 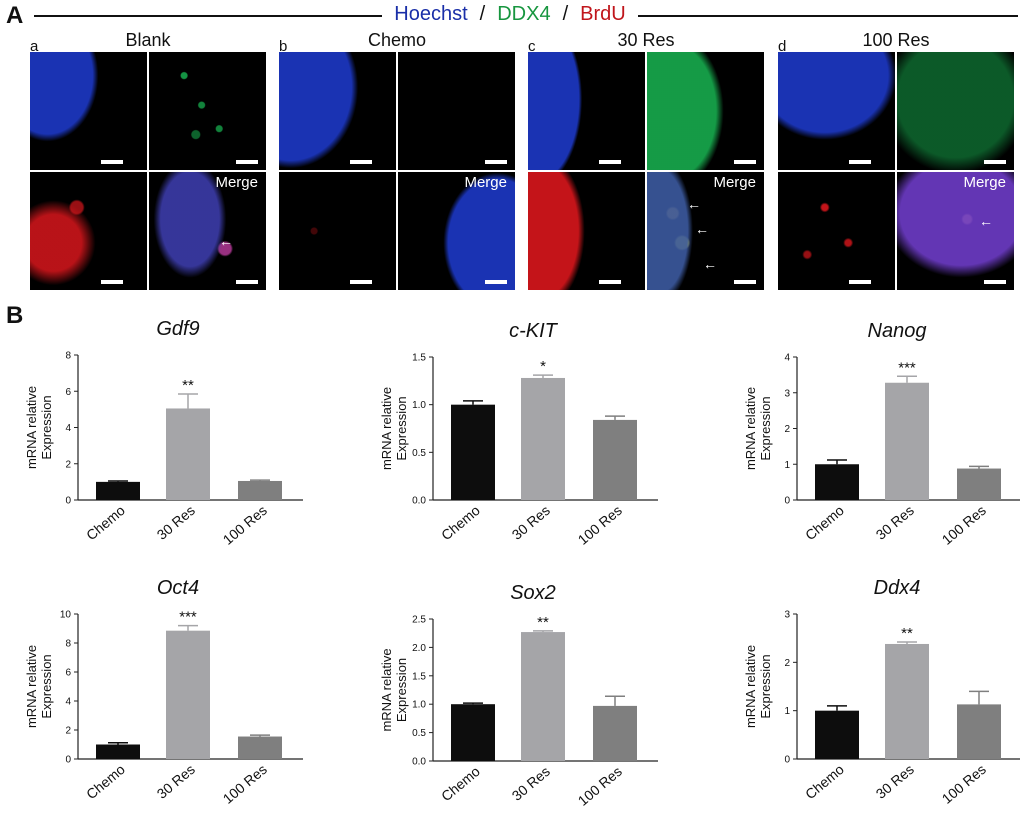 I want to click on y-tick-label: 4, so click(x=787, y=358).